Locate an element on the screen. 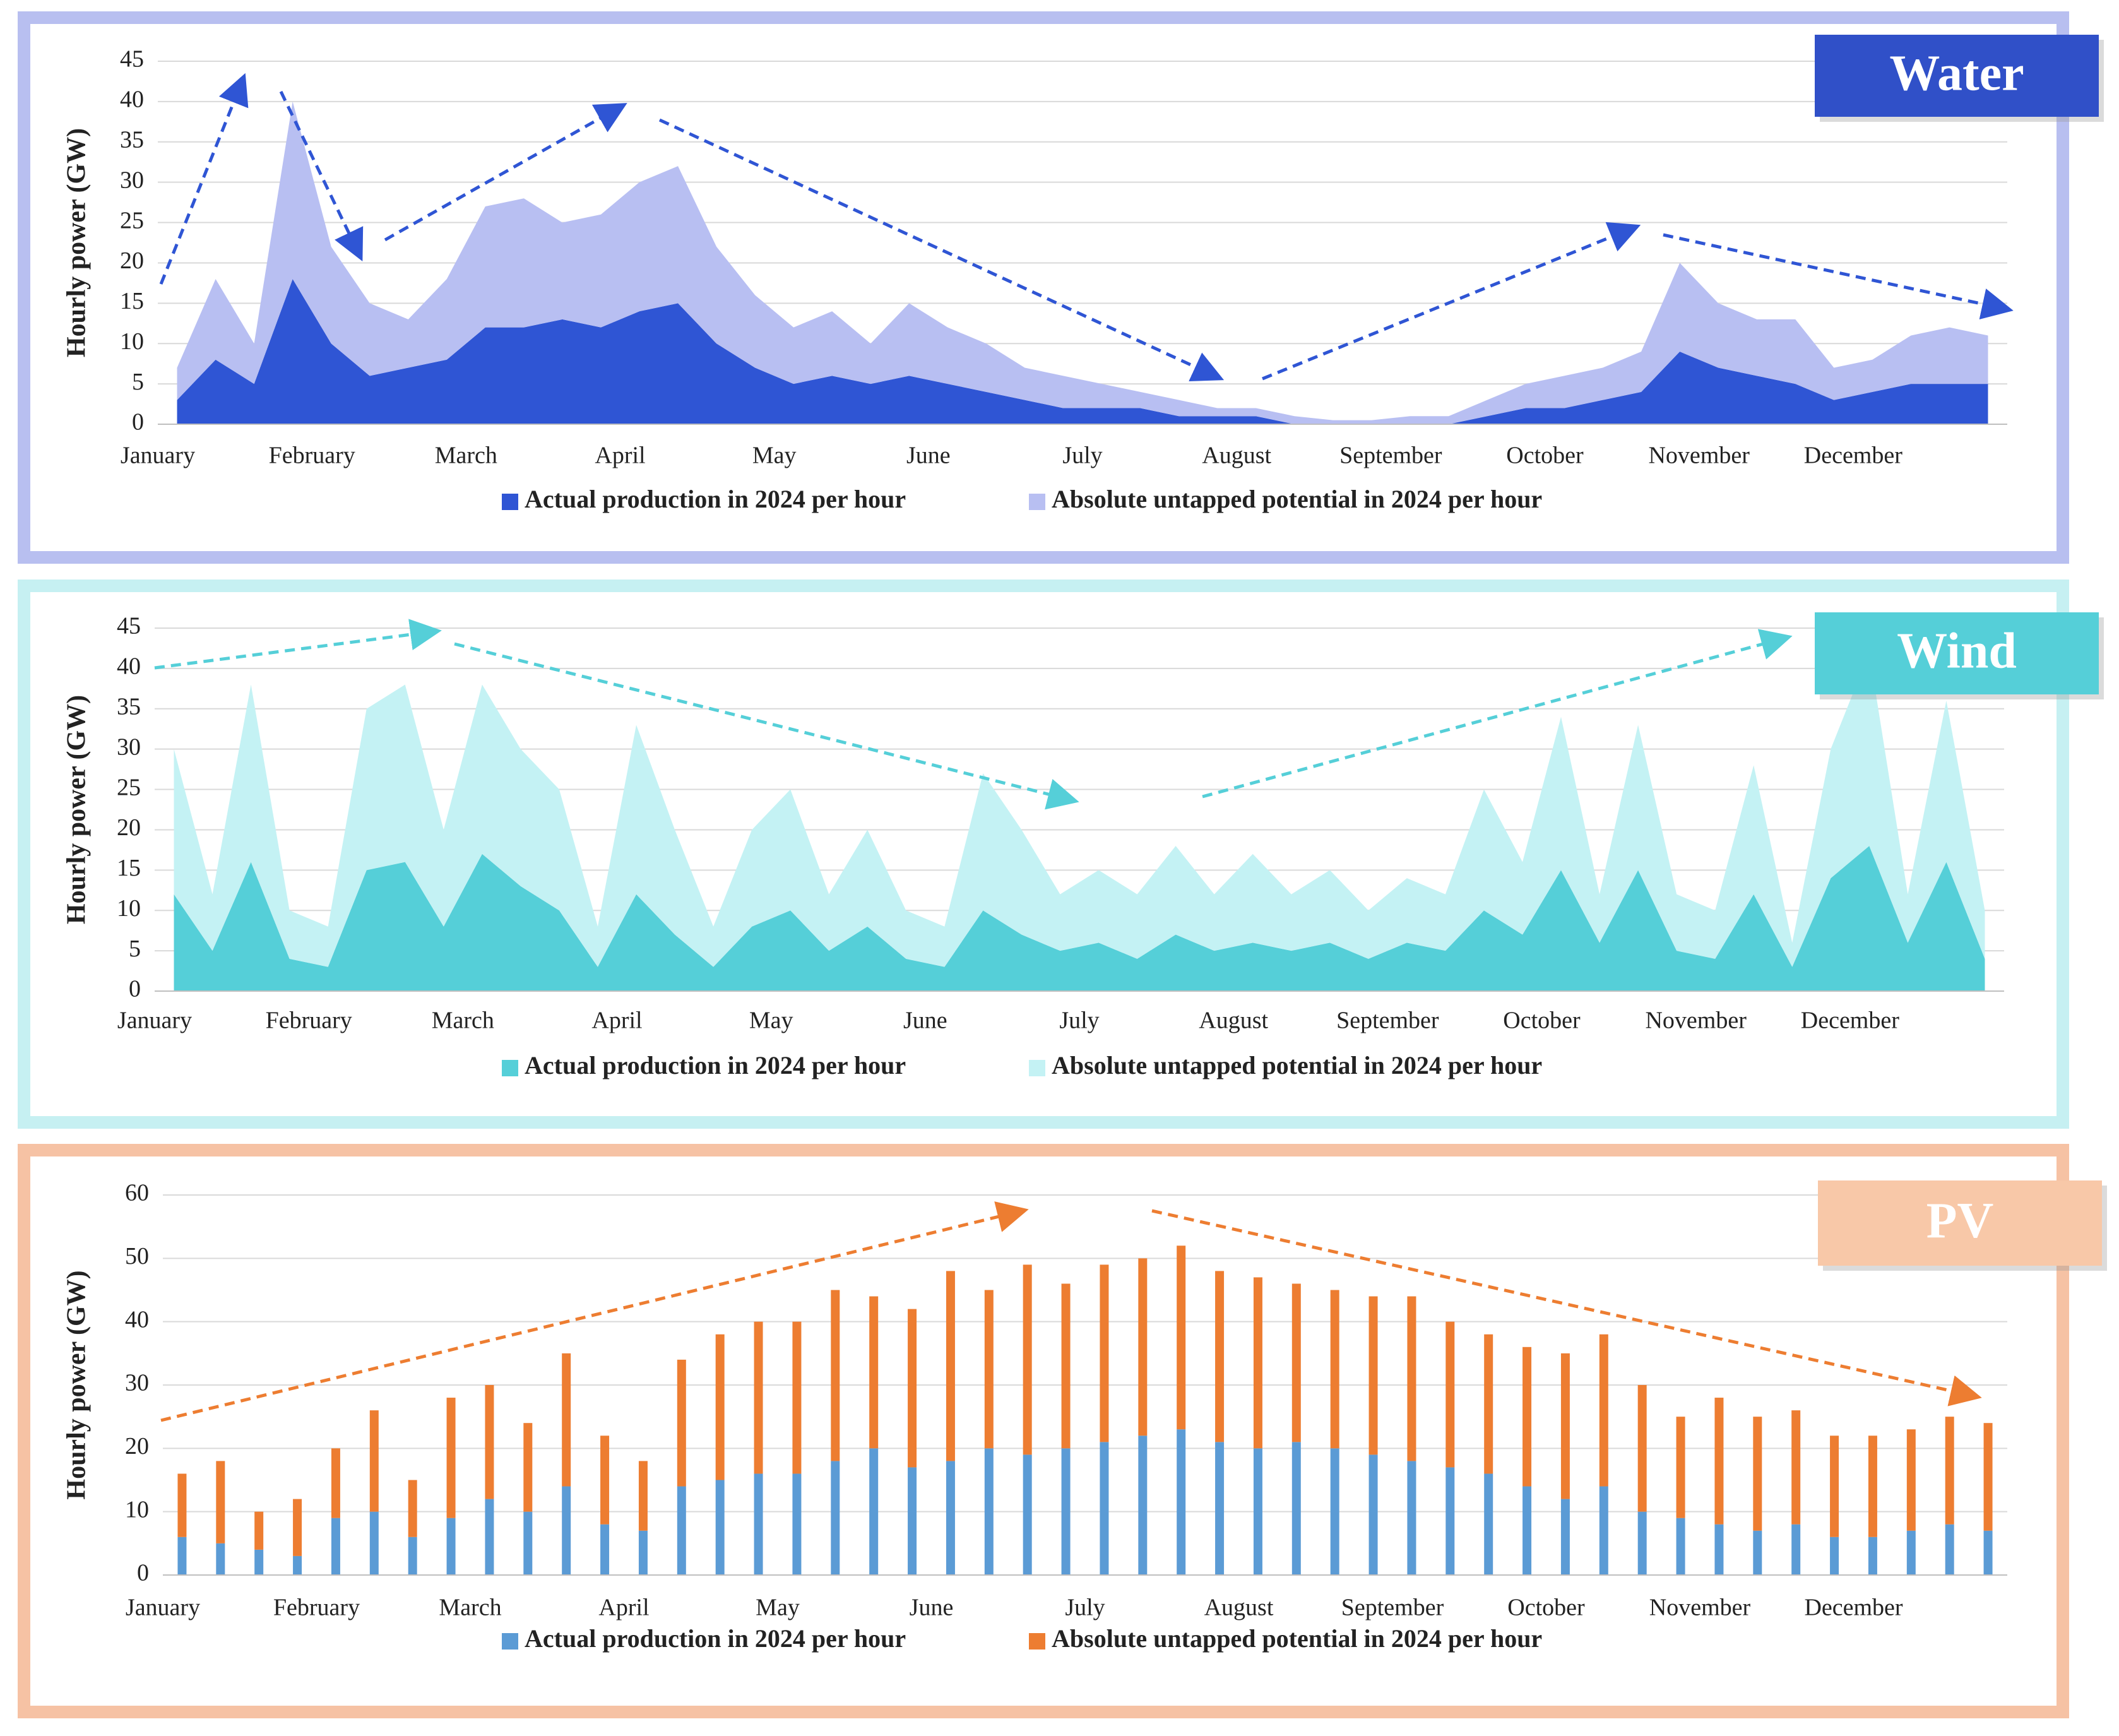  y-tick-label: 50 is located at coordinates (137, 1256).